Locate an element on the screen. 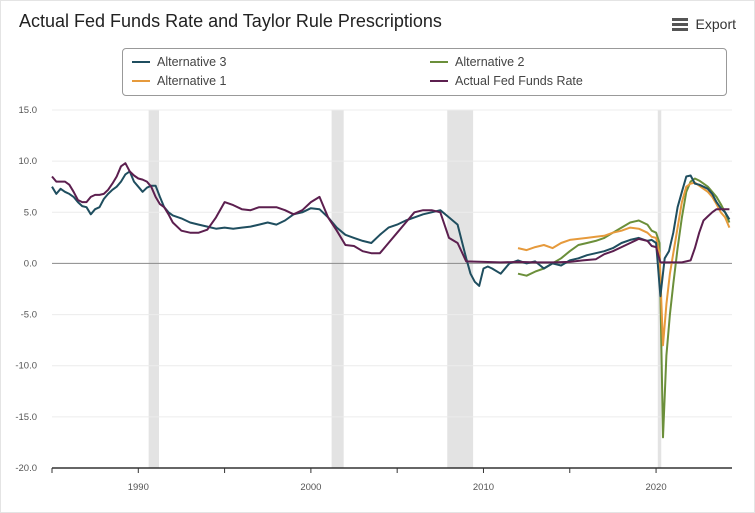 This screenshot has height=513, width=755. y-tick-label: 10.0 is located at coordinates (28, 161).